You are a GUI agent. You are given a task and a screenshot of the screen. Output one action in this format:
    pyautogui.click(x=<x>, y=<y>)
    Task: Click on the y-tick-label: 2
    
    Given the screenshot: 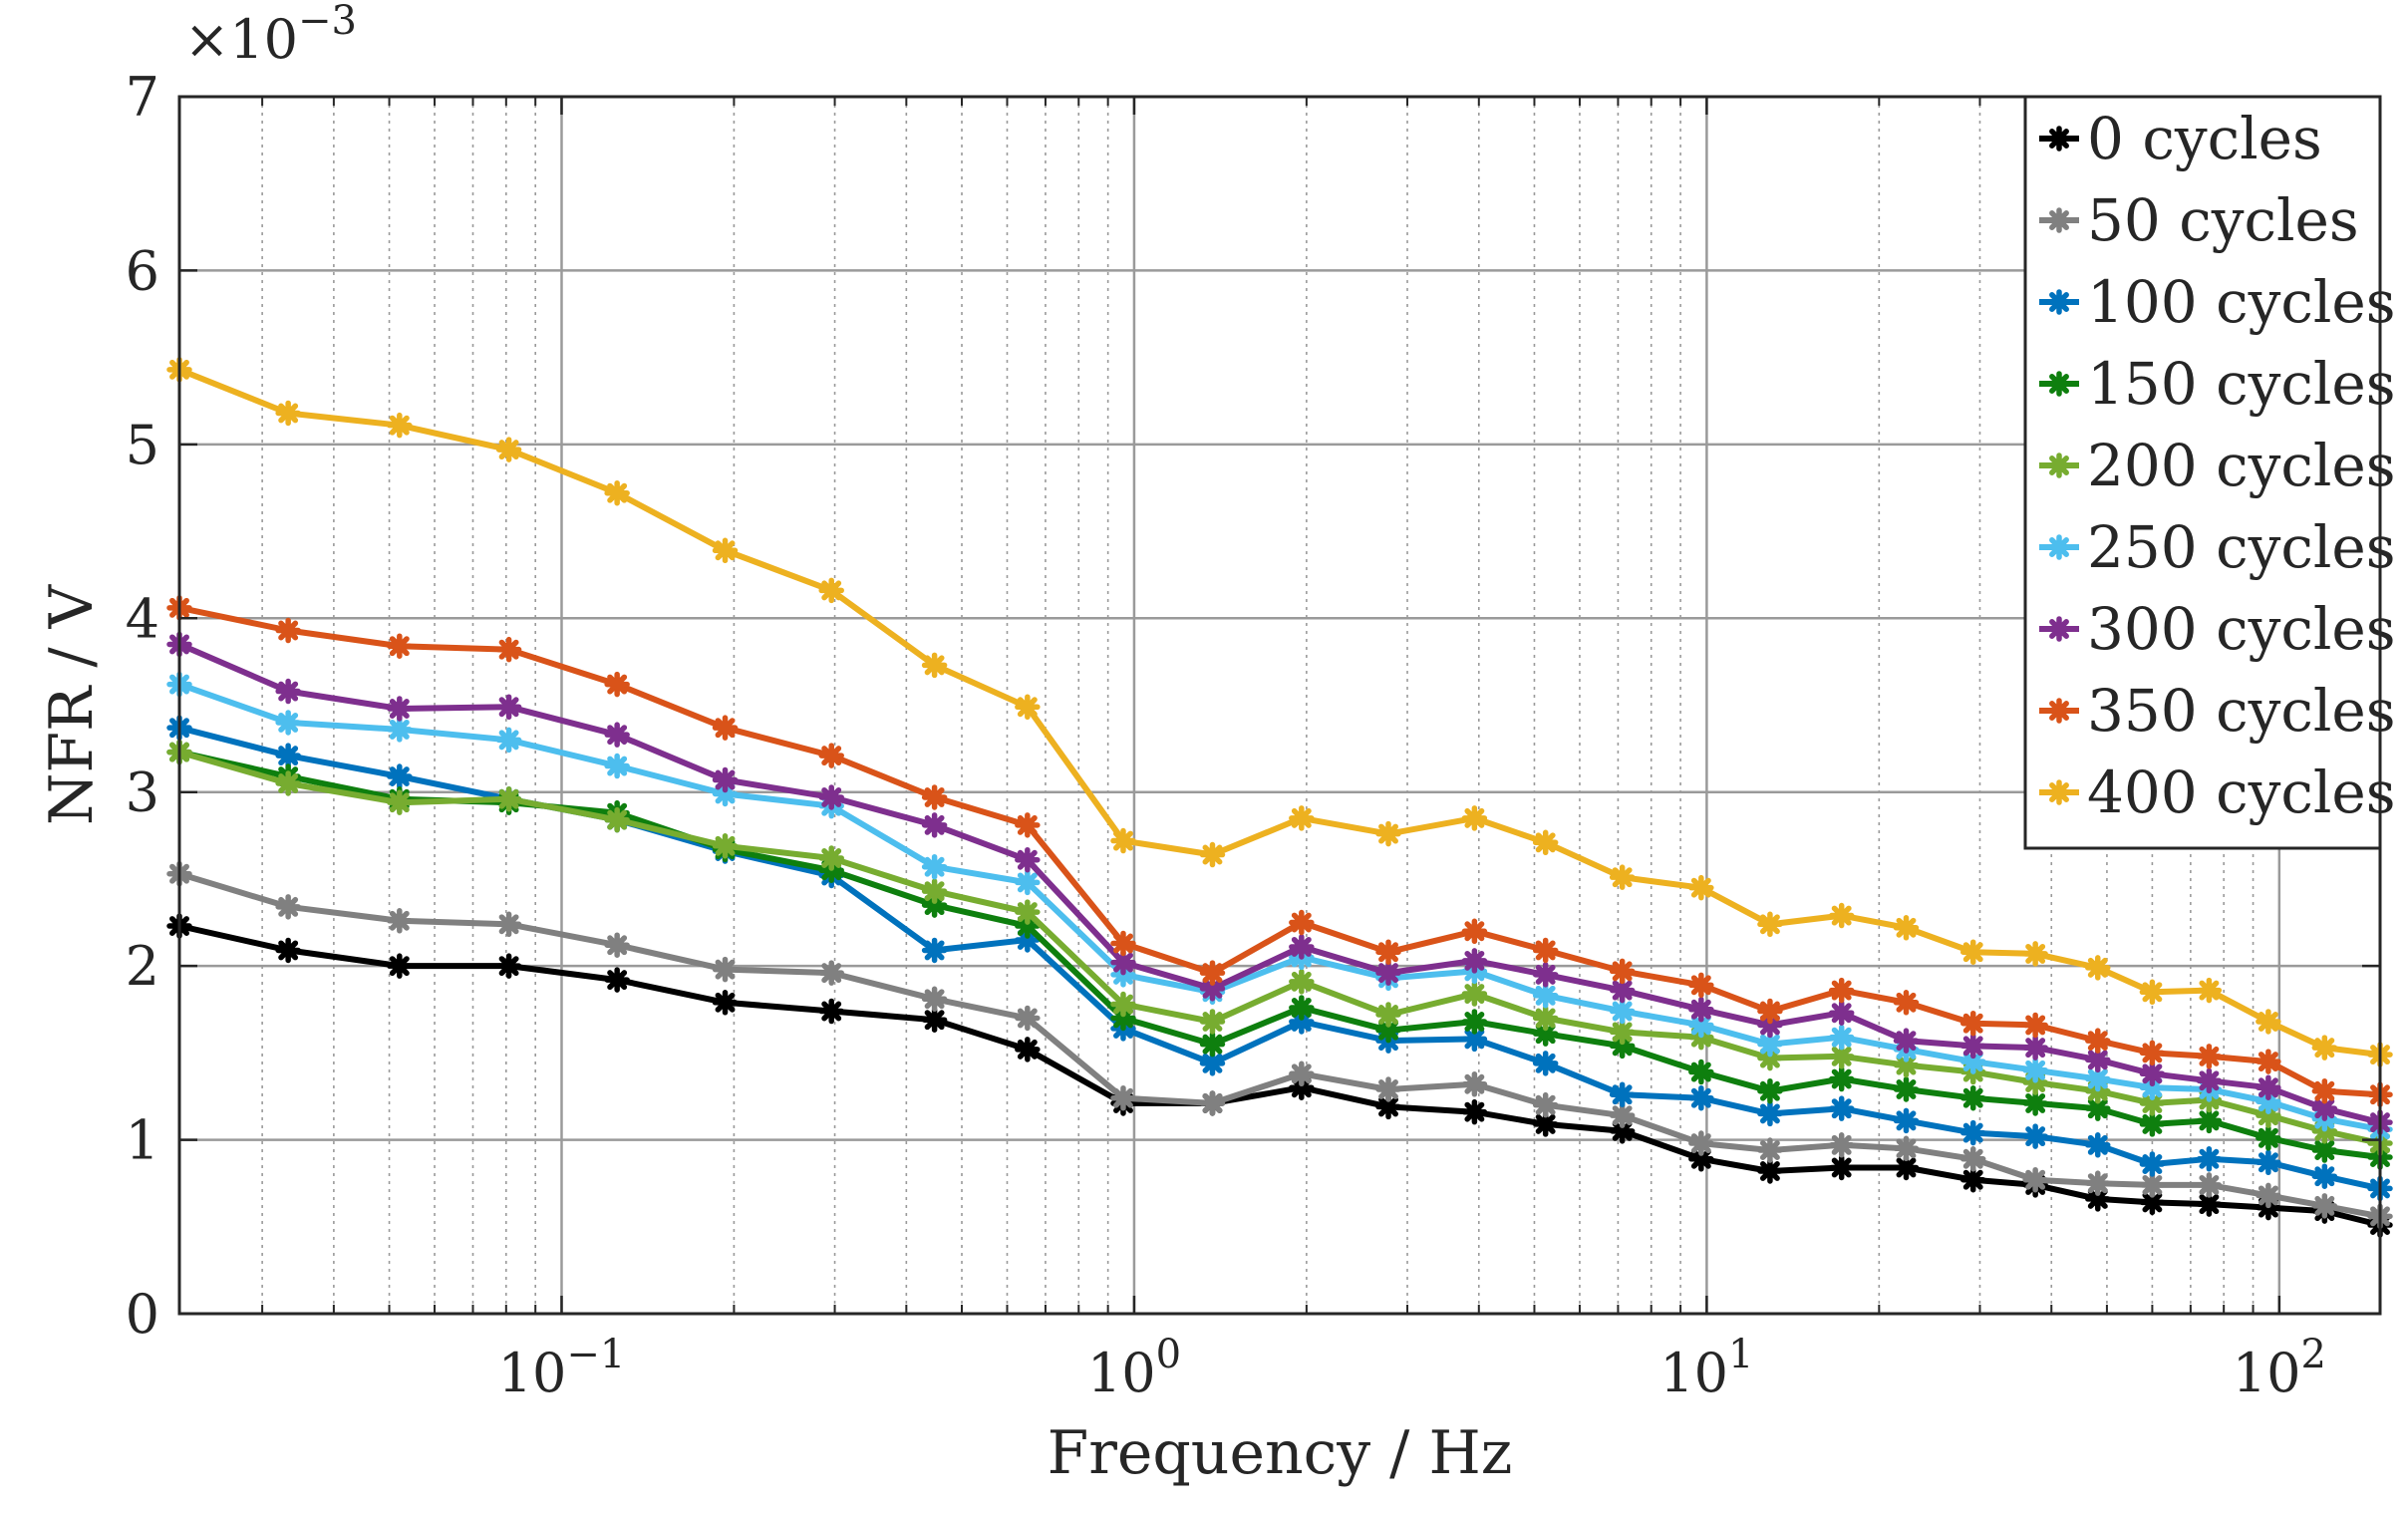 What is the action you would take?
    pyautogui.click(x=142, y=966)
    